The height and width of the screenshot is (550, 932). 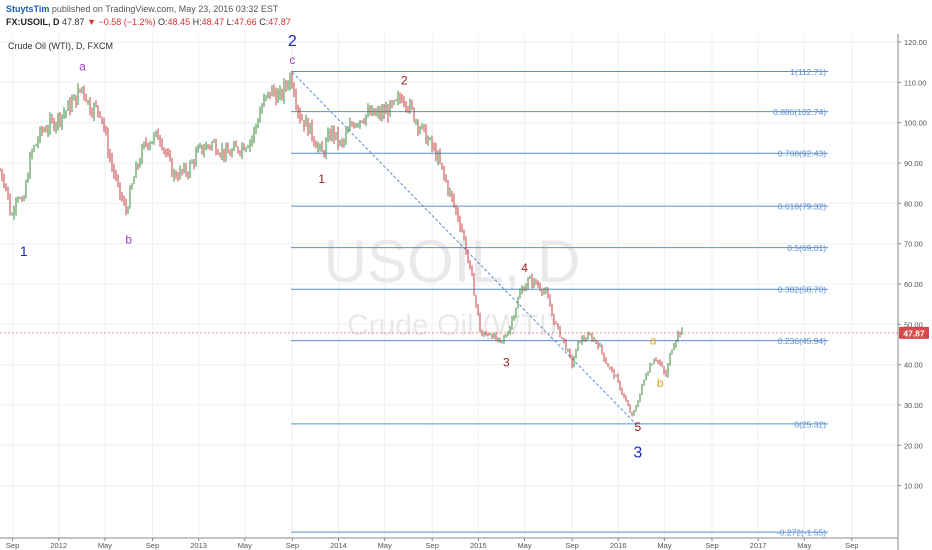 What do you see at coordinates (618, 545) in the screenshot?
I see `time-tick-label: 2016` at bounding box center [618, 545].